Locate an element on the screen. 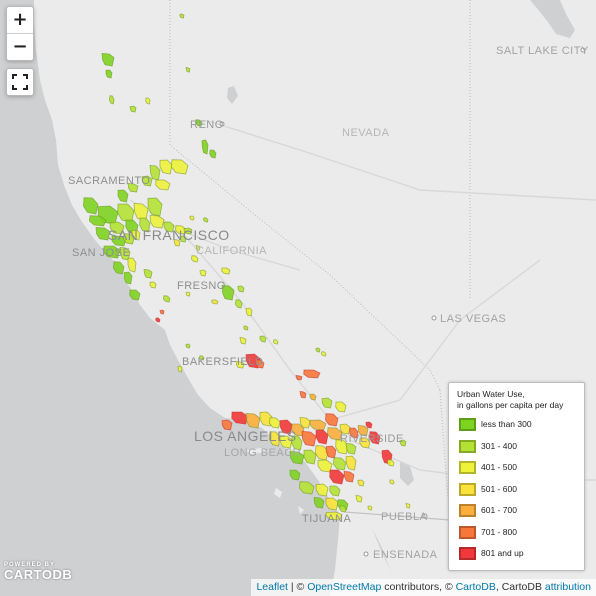 The width and height of the screenshot is (596, 596). zoom-out-button: − is located at coordinates (20, 46).